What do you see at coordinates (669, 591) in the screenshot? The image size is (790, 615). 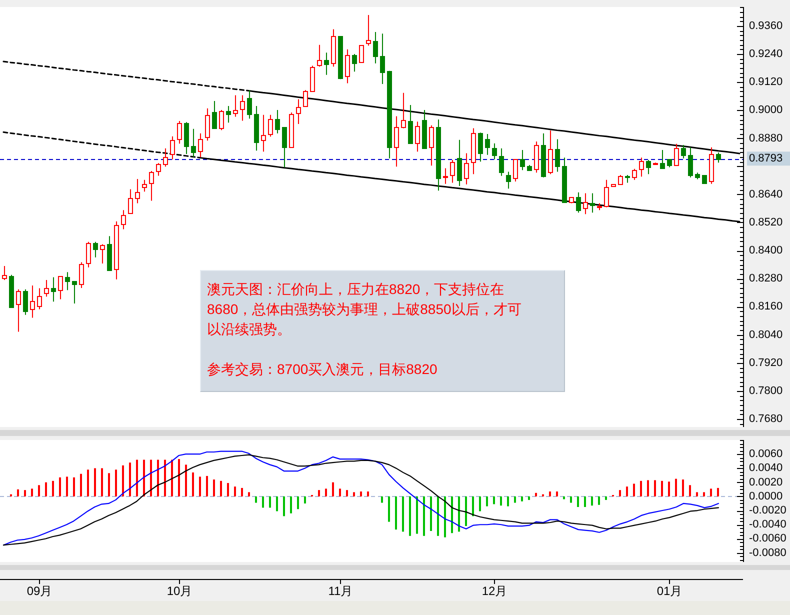 I see `x-tick-label: 01月` at bounding box center [669, 591].